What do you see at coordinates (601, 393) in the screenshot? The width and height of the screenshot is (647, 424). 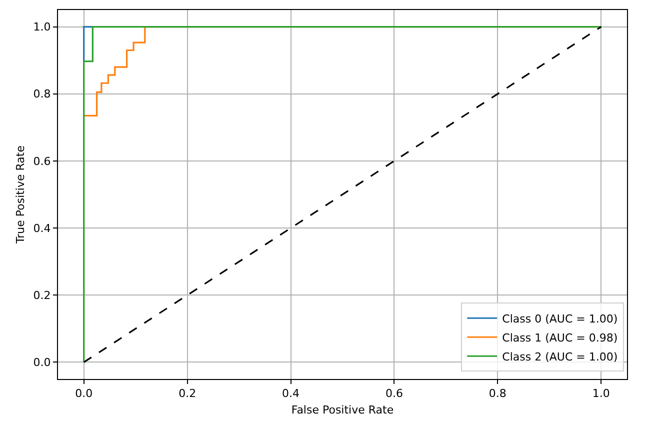 I see `x-tick-label: 1.0` at bounding box center [601, 393].